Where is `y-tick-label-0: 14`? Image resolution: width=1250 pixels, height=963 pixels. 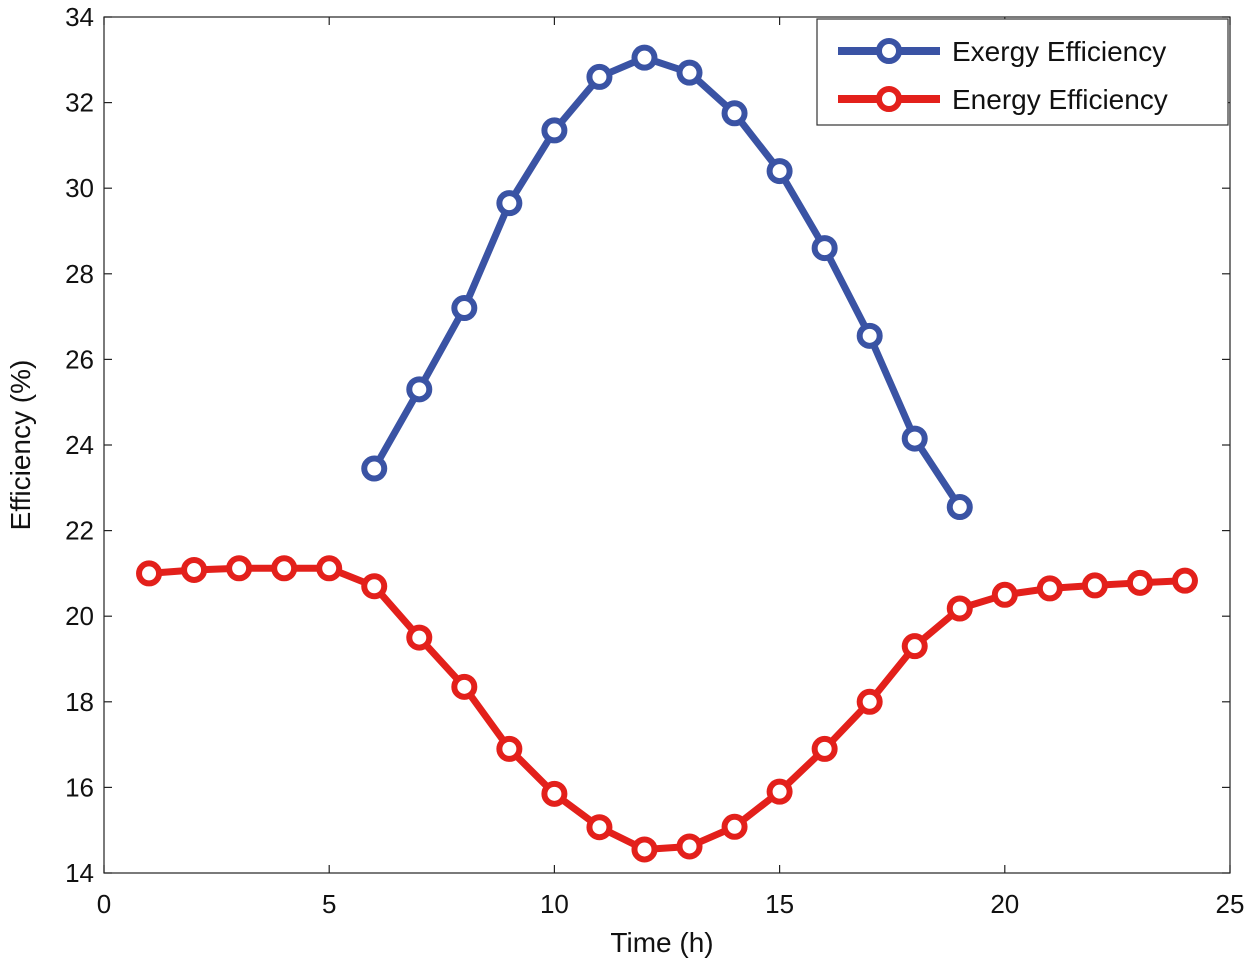 y-tick-label-0: 14 is located at coordinates (79, 873).